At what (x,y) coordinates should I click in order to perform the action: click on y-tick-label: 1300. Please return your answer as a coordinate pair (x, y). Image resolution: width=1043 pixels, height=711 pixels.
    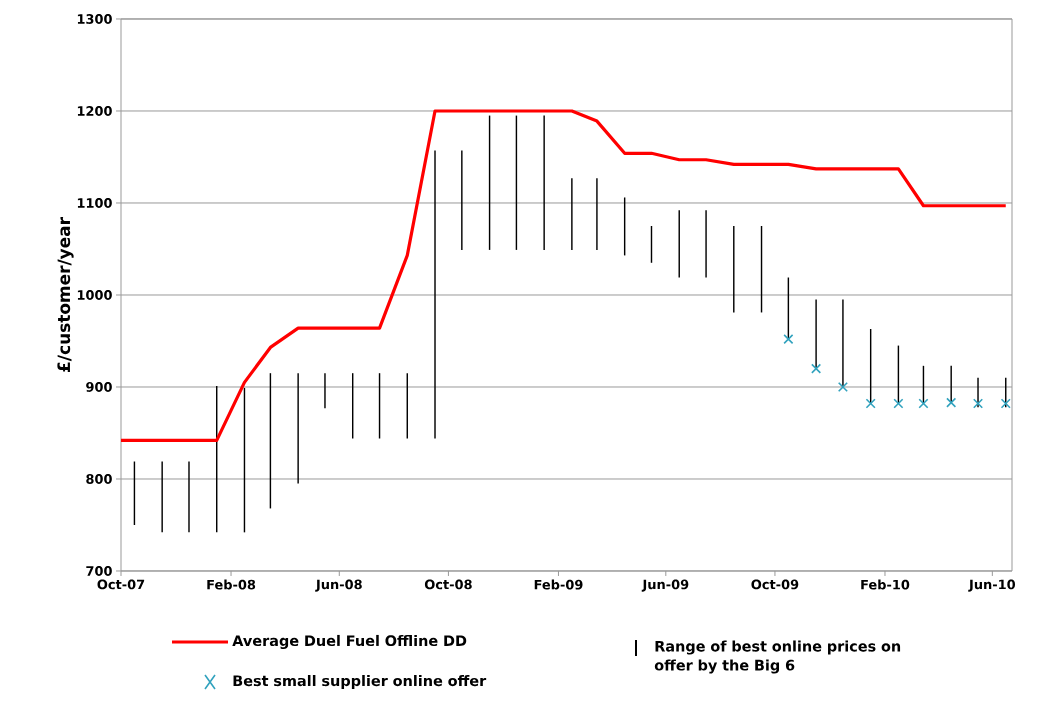
    Looking at the image, I should click on (94, 19).